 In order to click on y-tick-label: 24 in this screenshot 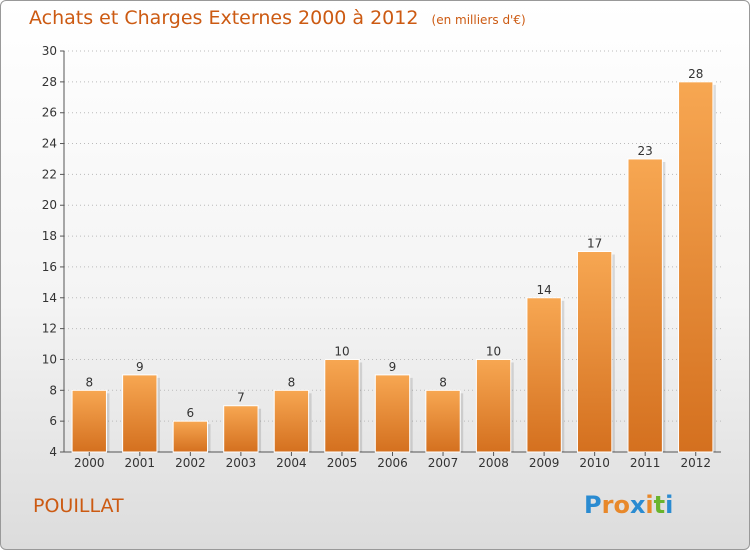, I will do `click(49, 144)`.